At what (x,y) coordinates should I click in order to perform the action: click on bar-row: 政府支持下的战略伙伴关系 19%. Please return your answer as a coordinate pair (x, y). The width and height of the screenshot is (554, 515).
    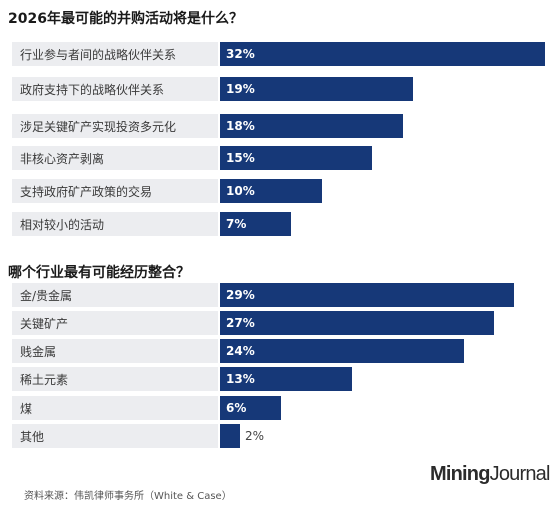
    Looking at the image, I should click on (277, 89).